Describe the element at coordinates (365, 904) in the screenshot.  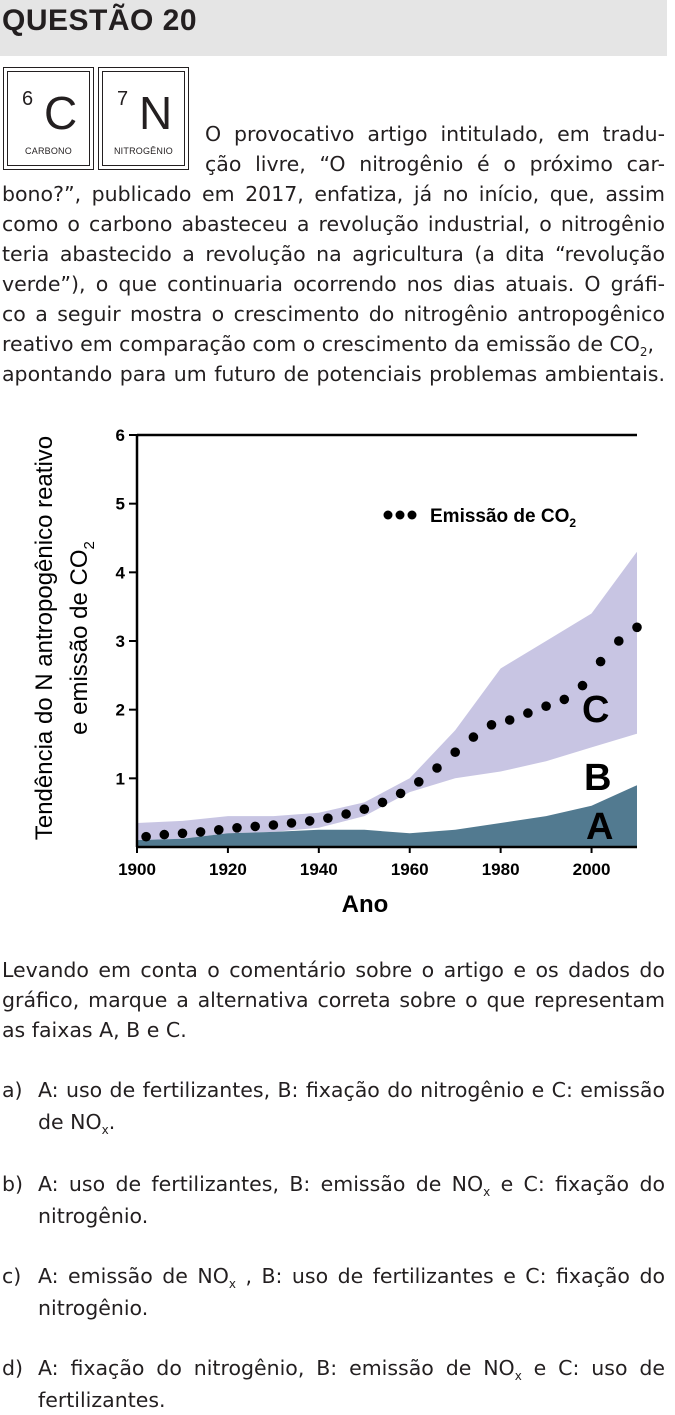
I see `x-axis-label: Ano` at that location.